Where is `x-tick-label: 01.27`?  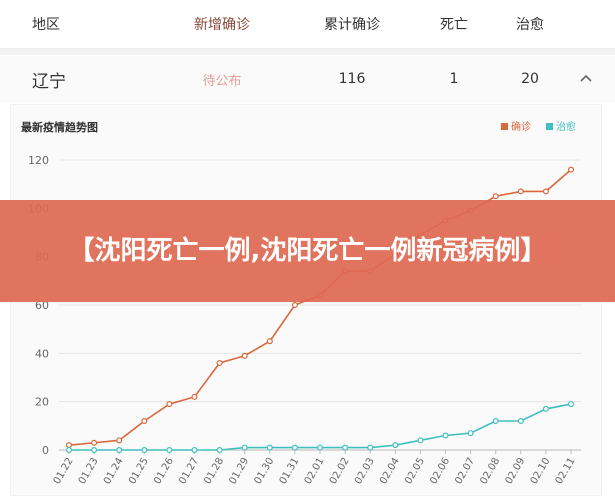 x-tick-label: 01.27 is located at coordinates (189, 471).